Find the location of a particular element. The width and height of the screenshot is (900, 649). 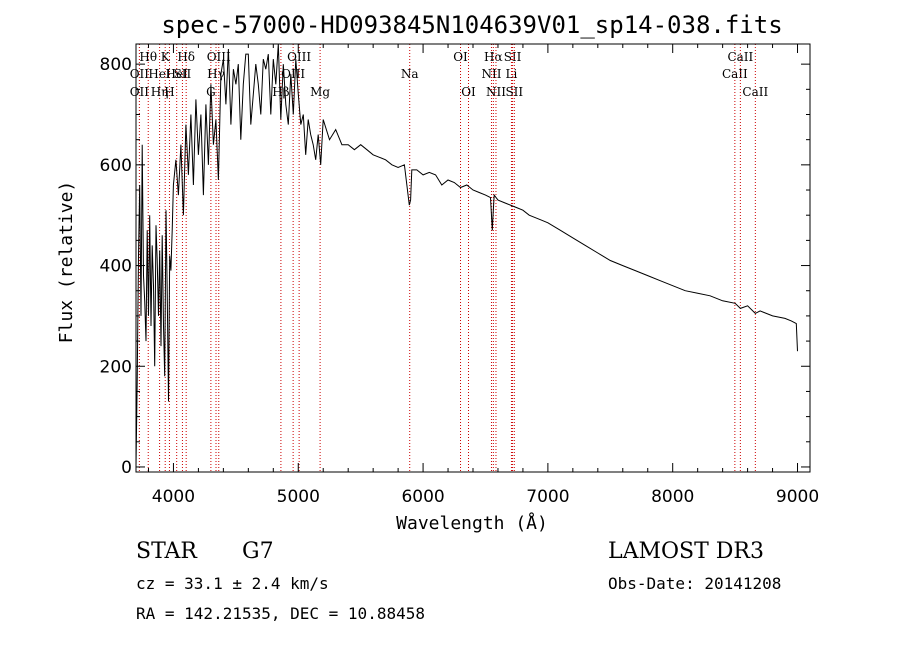

object-type: STAR is located at coordinates (166, 551).